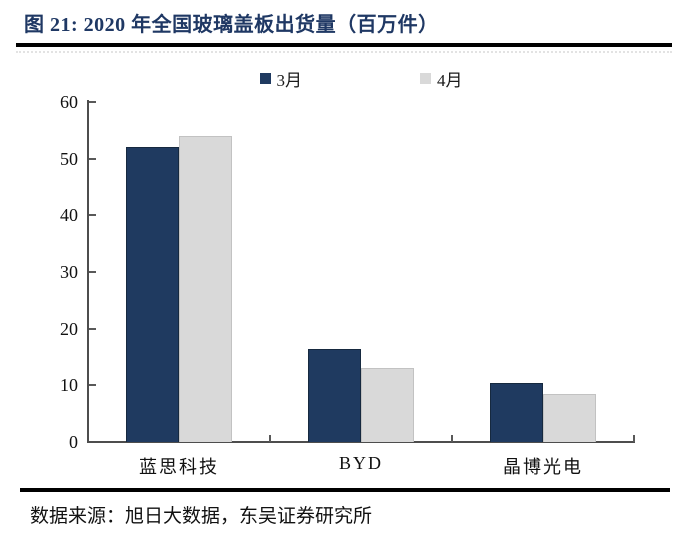  What do you see at coordinates (569, 417) in the screenshot?
I see `bar-4月-晶博光电` at bounding box center [569, 417].